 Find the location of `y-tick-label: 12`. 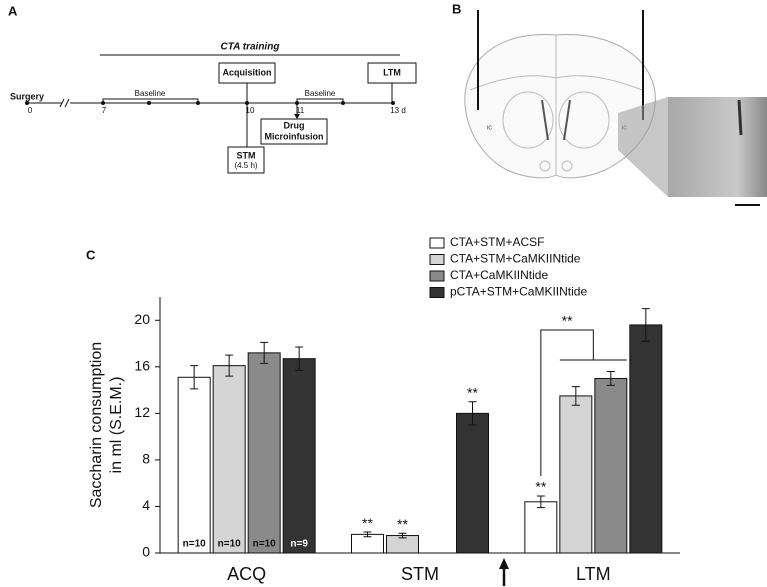

y-tick-label: 12 is located at coordinates (142, 412).